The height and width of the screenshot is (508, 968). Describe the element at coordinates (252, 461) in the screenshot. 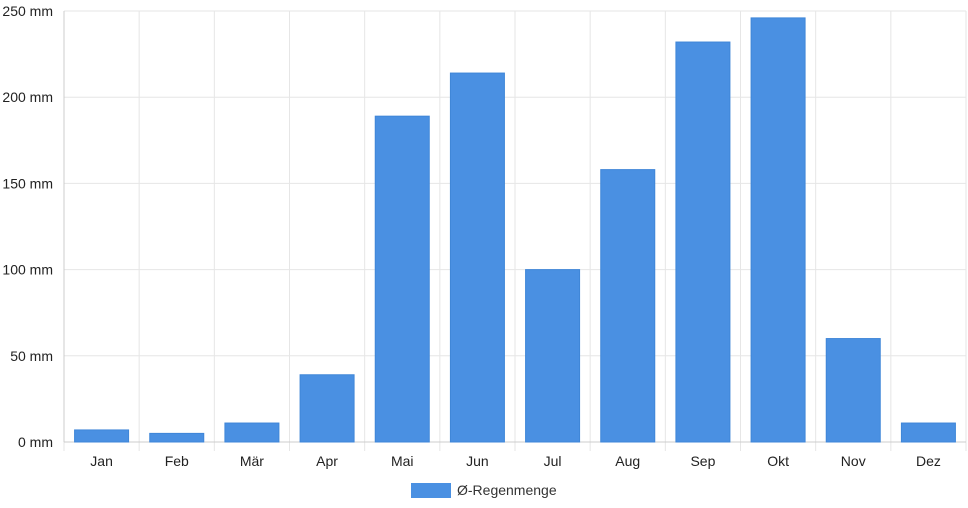

I see `x-tick-label: Mär` at that location.